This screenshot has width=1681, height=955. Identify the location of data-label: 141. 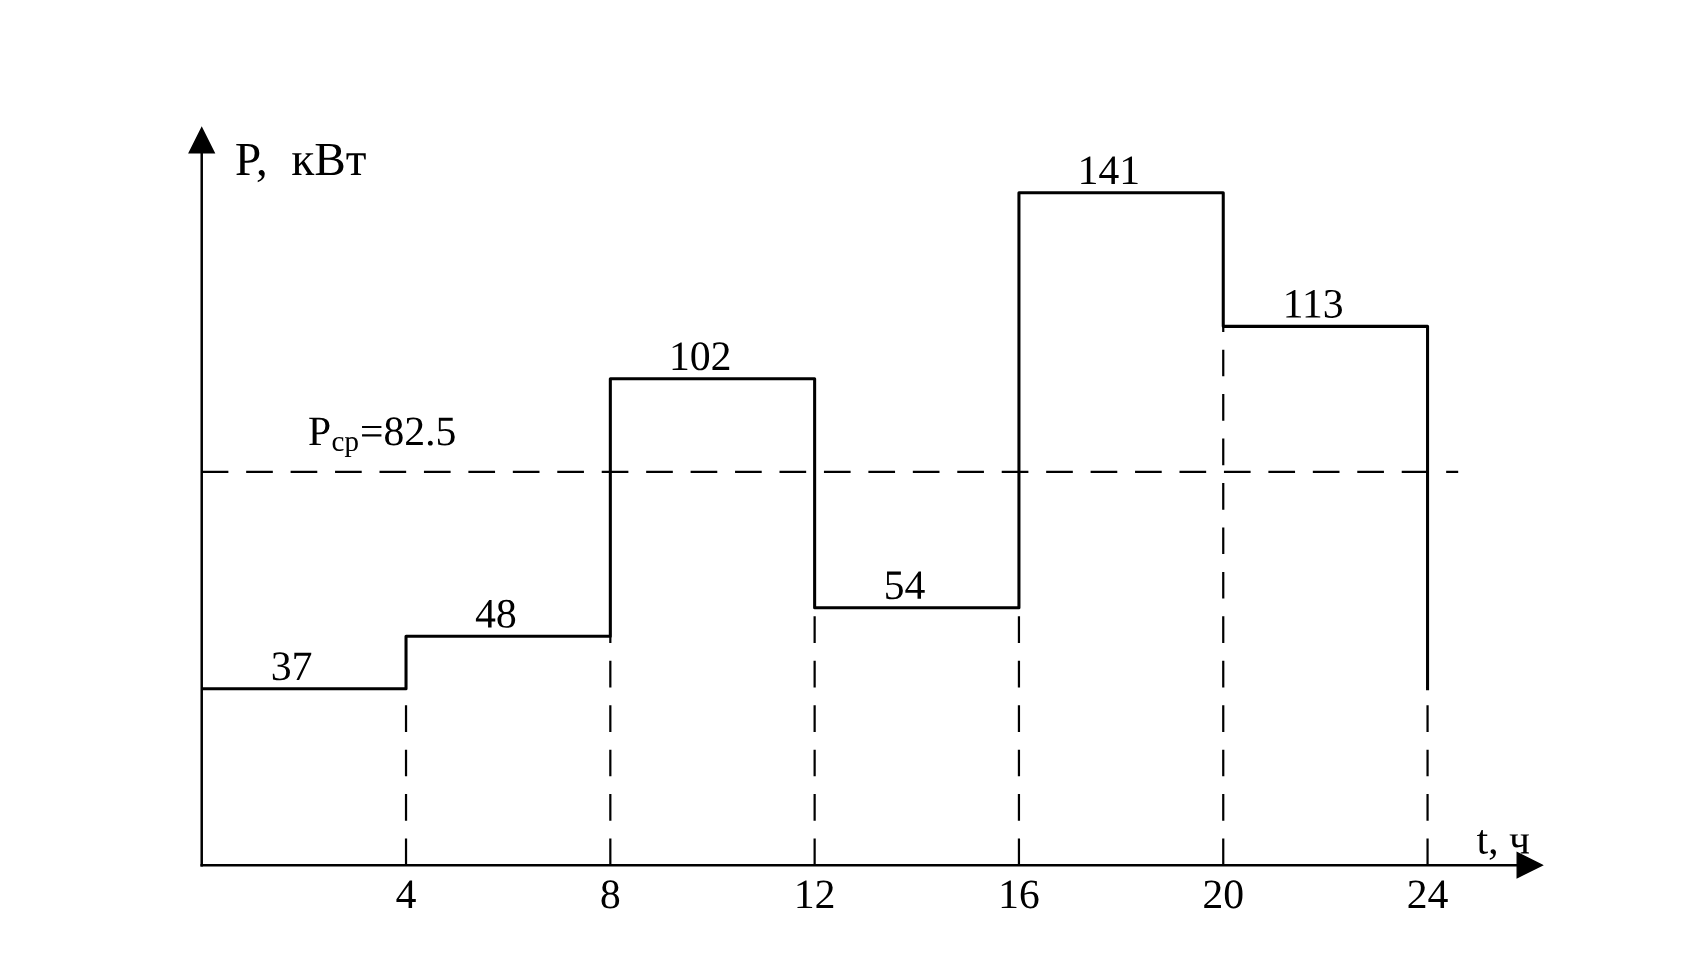
(1109, 170).